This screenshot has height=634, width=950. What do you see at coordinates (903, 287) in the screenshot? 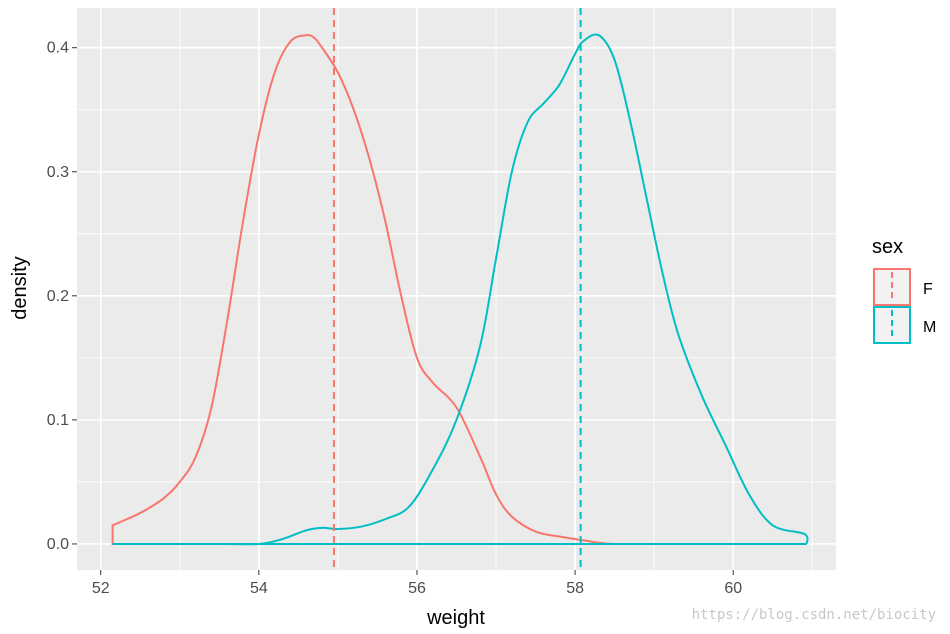
I see `legend-key-F: F` at bounding box center [903, 287].